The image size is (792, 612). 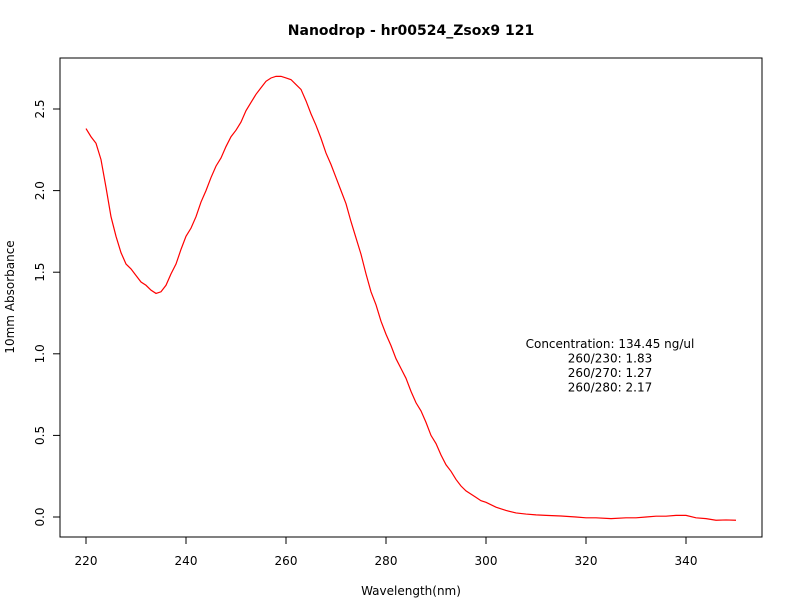 I want to click on y-axis-label: 10mm Absorbance, so click(x=10, y=296).